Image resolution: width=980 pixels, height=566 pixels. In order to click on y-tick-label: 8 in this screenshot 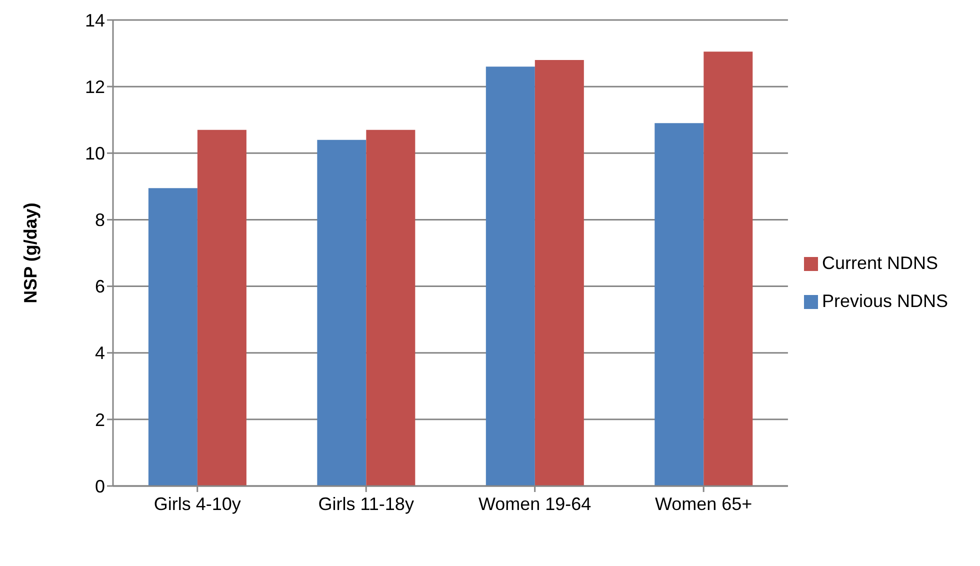, I will do `click(99, 220)`.